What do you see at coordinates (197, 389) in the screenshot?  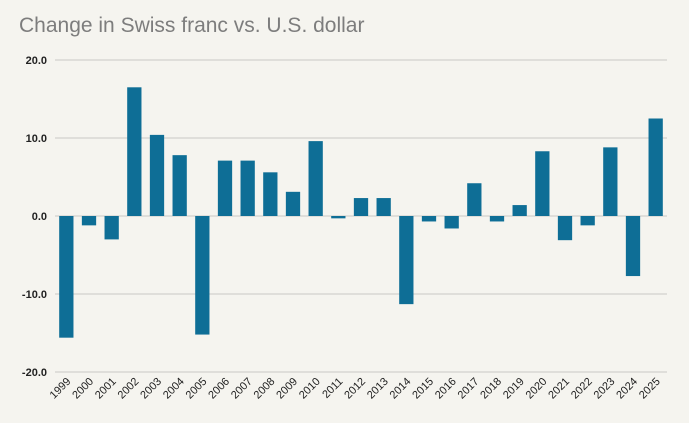 I see `x-tick-label: 2005` at bounding box center [197, 389].